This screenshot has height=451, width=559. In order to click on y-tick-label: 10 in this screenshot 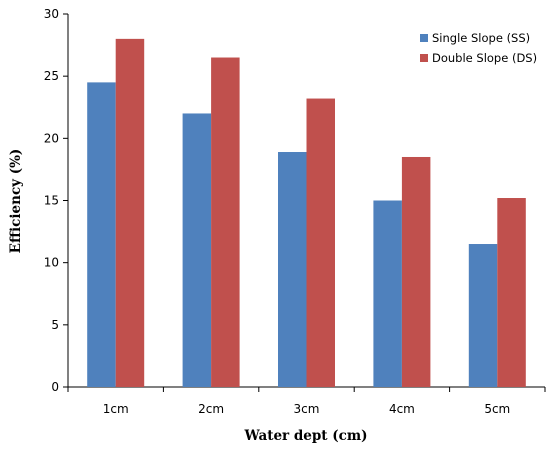, I will do `click(51, 263)`.